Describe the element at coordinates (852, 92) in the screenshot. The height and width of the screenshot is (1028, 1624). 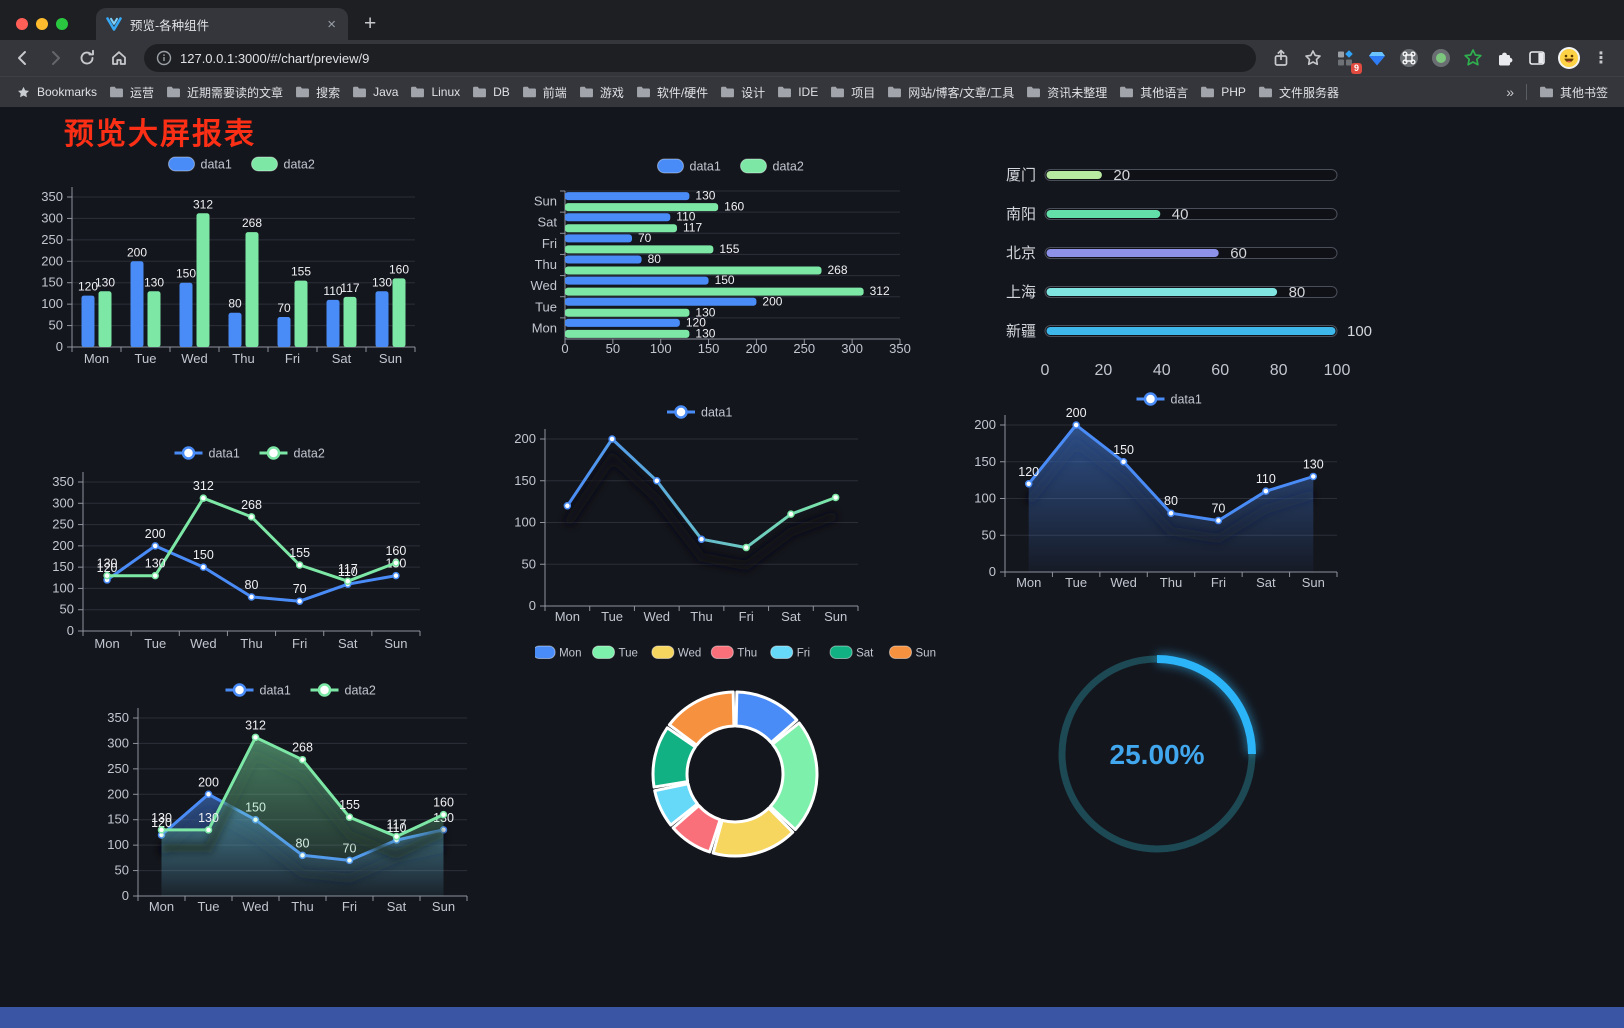
I see `bookmark-folder: 项目` at that location.